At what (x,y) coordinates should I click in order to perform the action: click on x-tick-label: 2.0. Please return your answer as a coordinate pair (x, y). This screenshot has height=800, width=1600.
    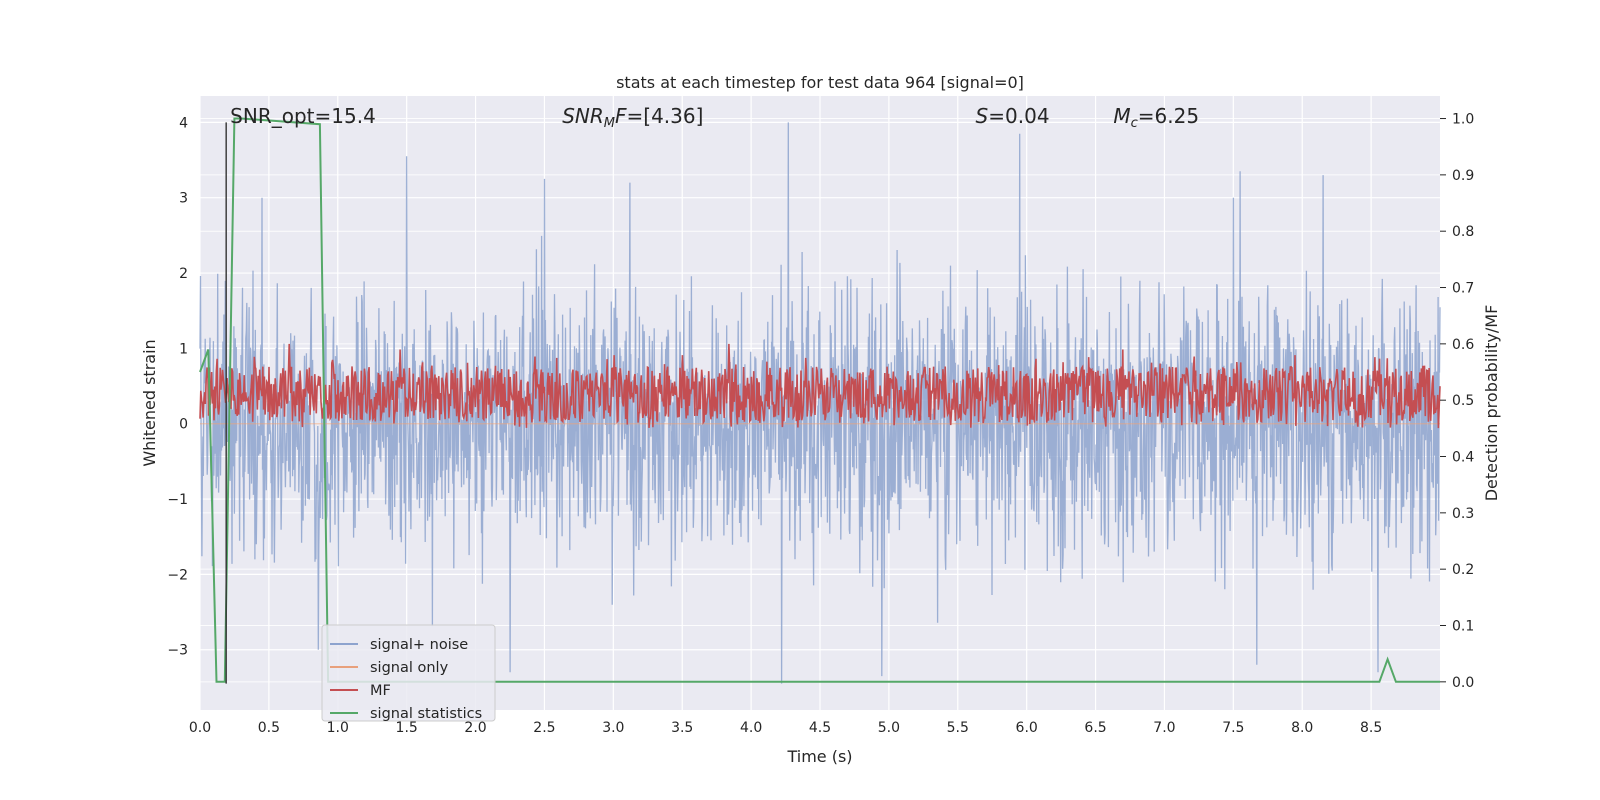
    Looking at the image, I should click on (475, 728).